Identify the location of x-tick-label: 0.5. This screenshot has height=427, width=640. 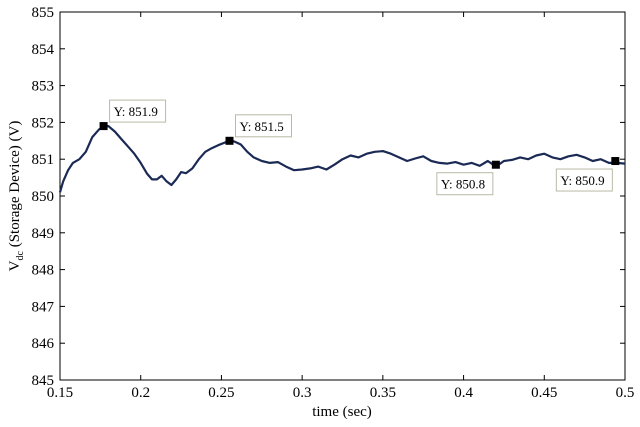
(625, 393).